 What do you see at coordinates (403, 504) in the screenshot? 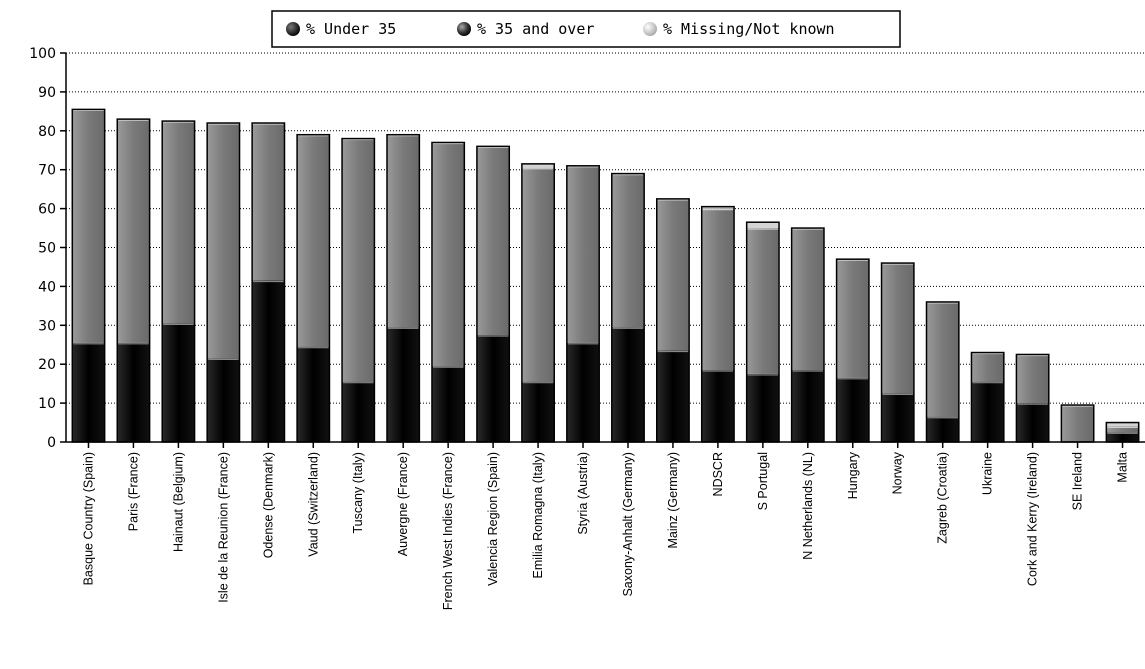
I see `x-category-label: Auvergne (France)` at bounding box center [403, 504].